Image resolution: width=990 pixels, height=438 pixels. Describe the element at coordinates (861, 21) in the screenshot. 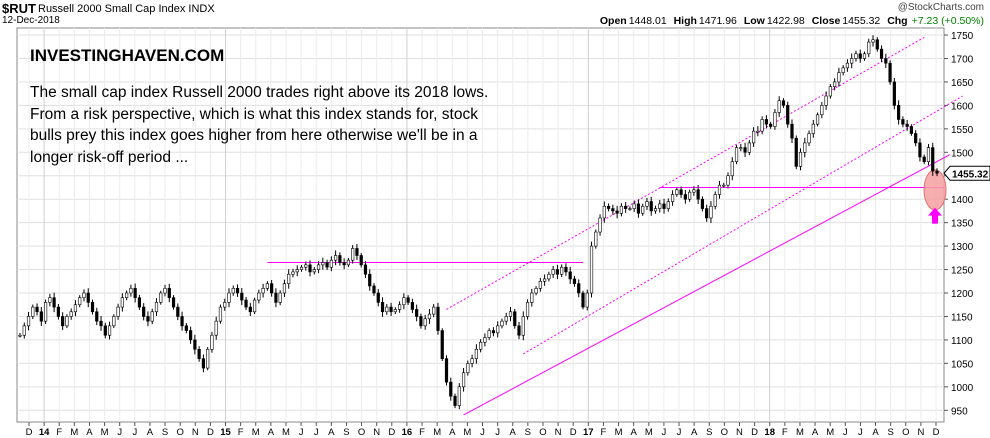

I see `close-value: 1455.32` at that location.